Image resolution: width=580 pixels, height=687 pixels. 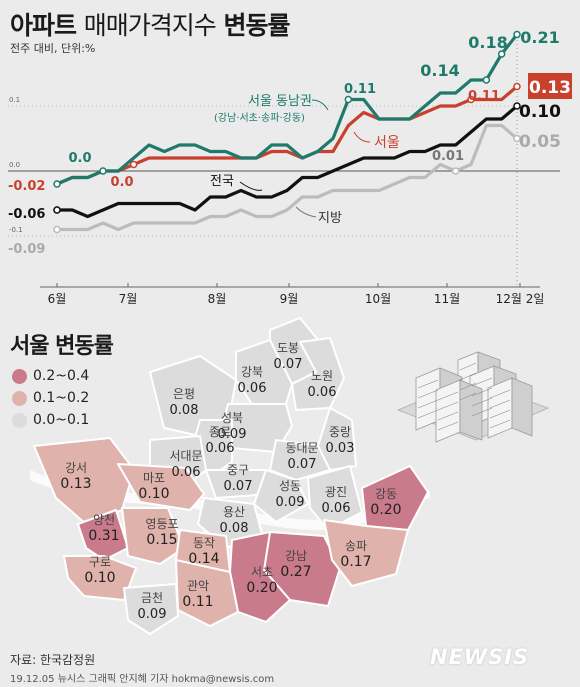 I want to click on data-label: 0.18, so click(x=487, y=42).